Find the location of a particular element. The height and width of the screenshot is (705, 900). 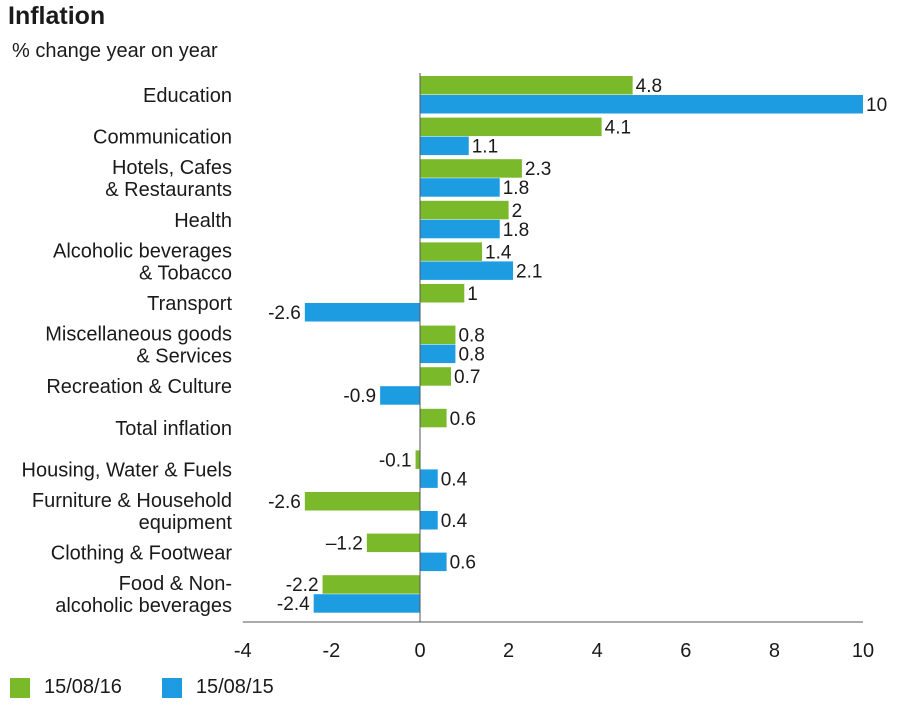

category-label: Food & Non- is located at coordinates (175, 584).